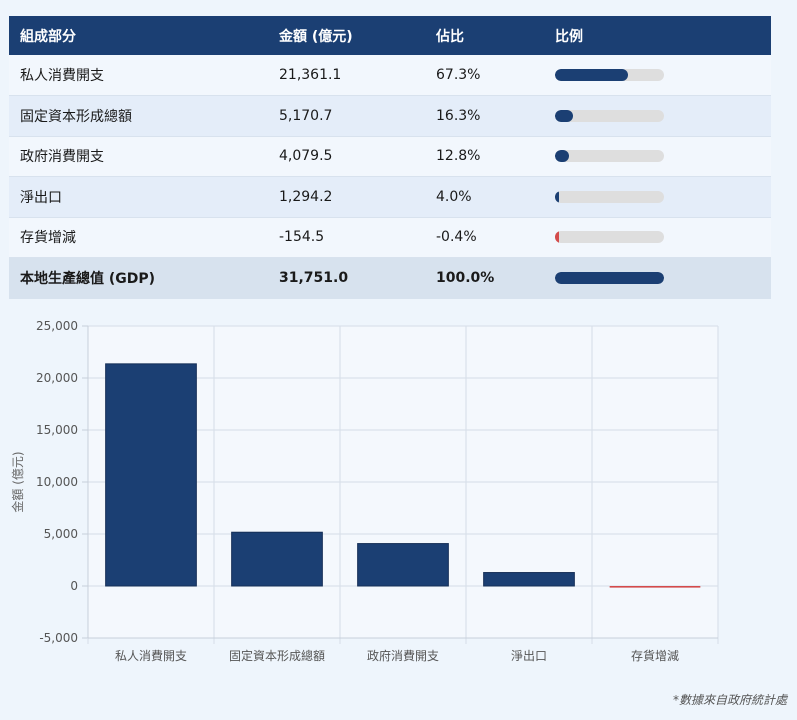  Describe the element at coordinates (138, 35) in the screenshot. I see `header-component: 組成部分` at that location.